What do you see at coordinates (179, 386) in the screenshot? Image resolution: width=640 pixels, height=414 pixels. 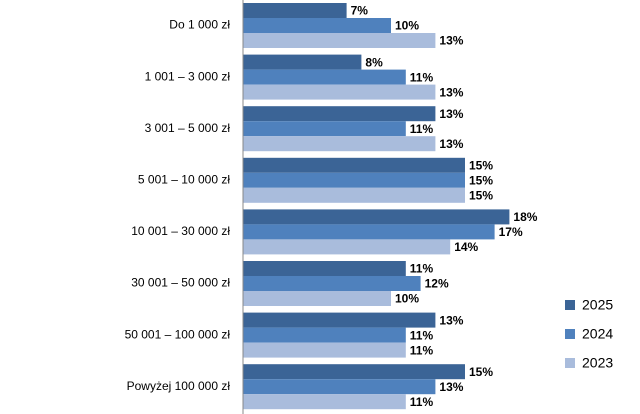 I see `category-label: Powyżej 100 000 zł` at bounding box center [179, 386].